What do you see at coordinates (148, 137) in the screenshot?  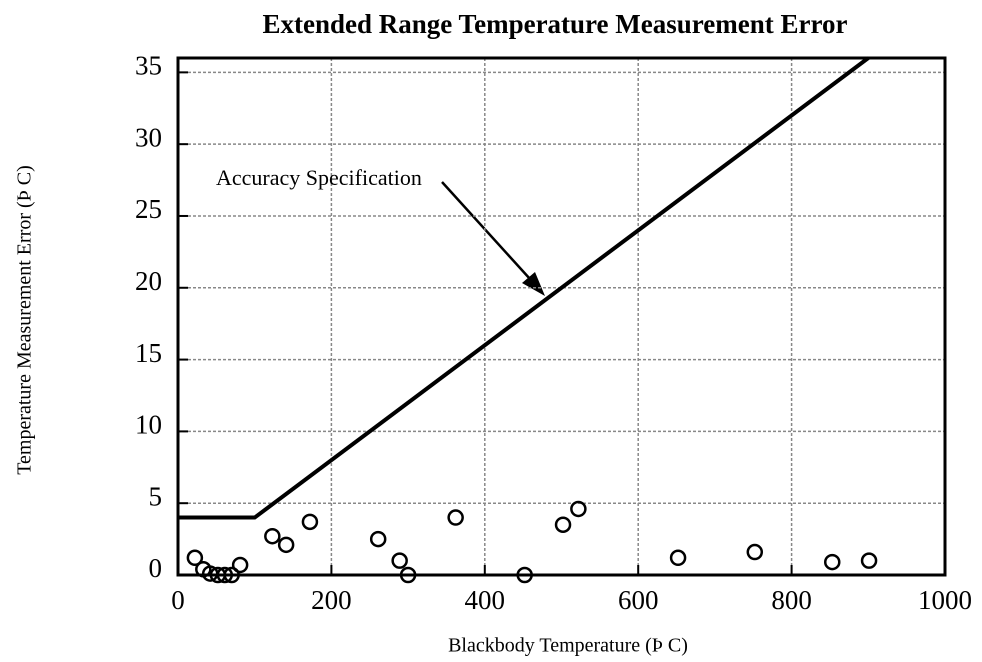 I see `y-tick-label: 30` at bounding box center [148, 137].